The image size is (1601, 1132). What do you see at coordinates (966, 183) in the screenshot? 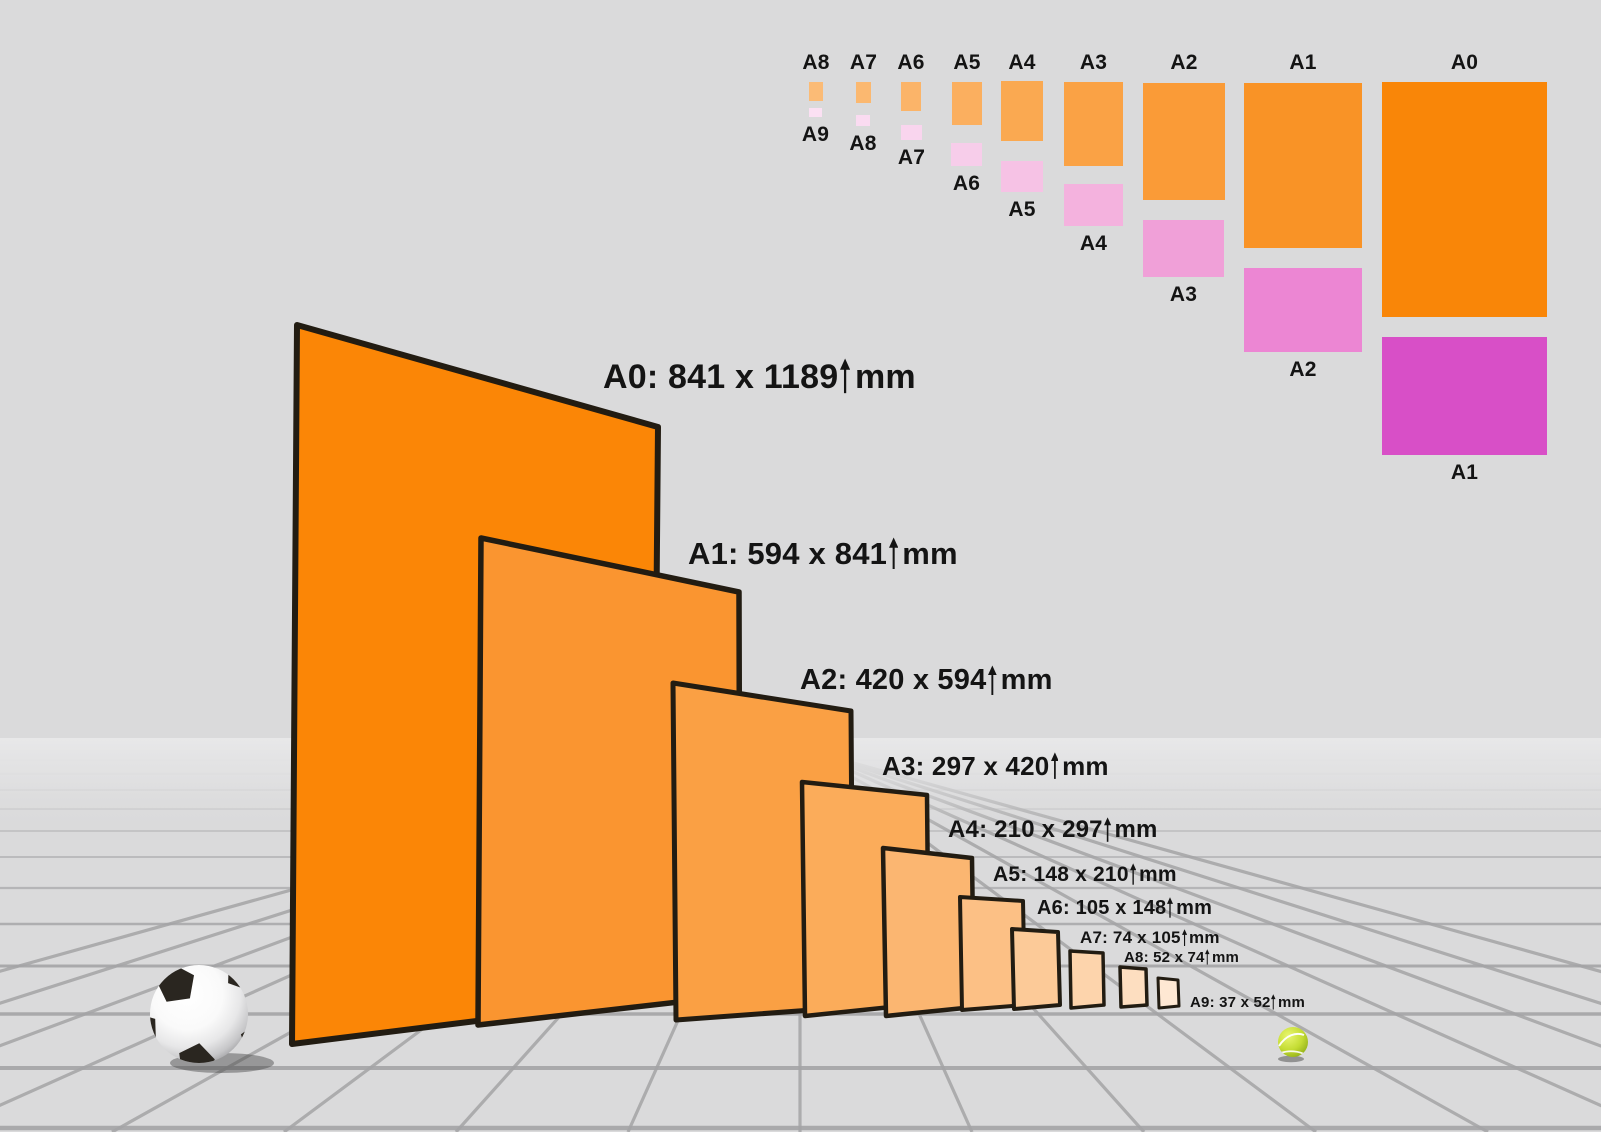
I see `size-chart-label-A6-half: A6` at bounding box center [966, 183].